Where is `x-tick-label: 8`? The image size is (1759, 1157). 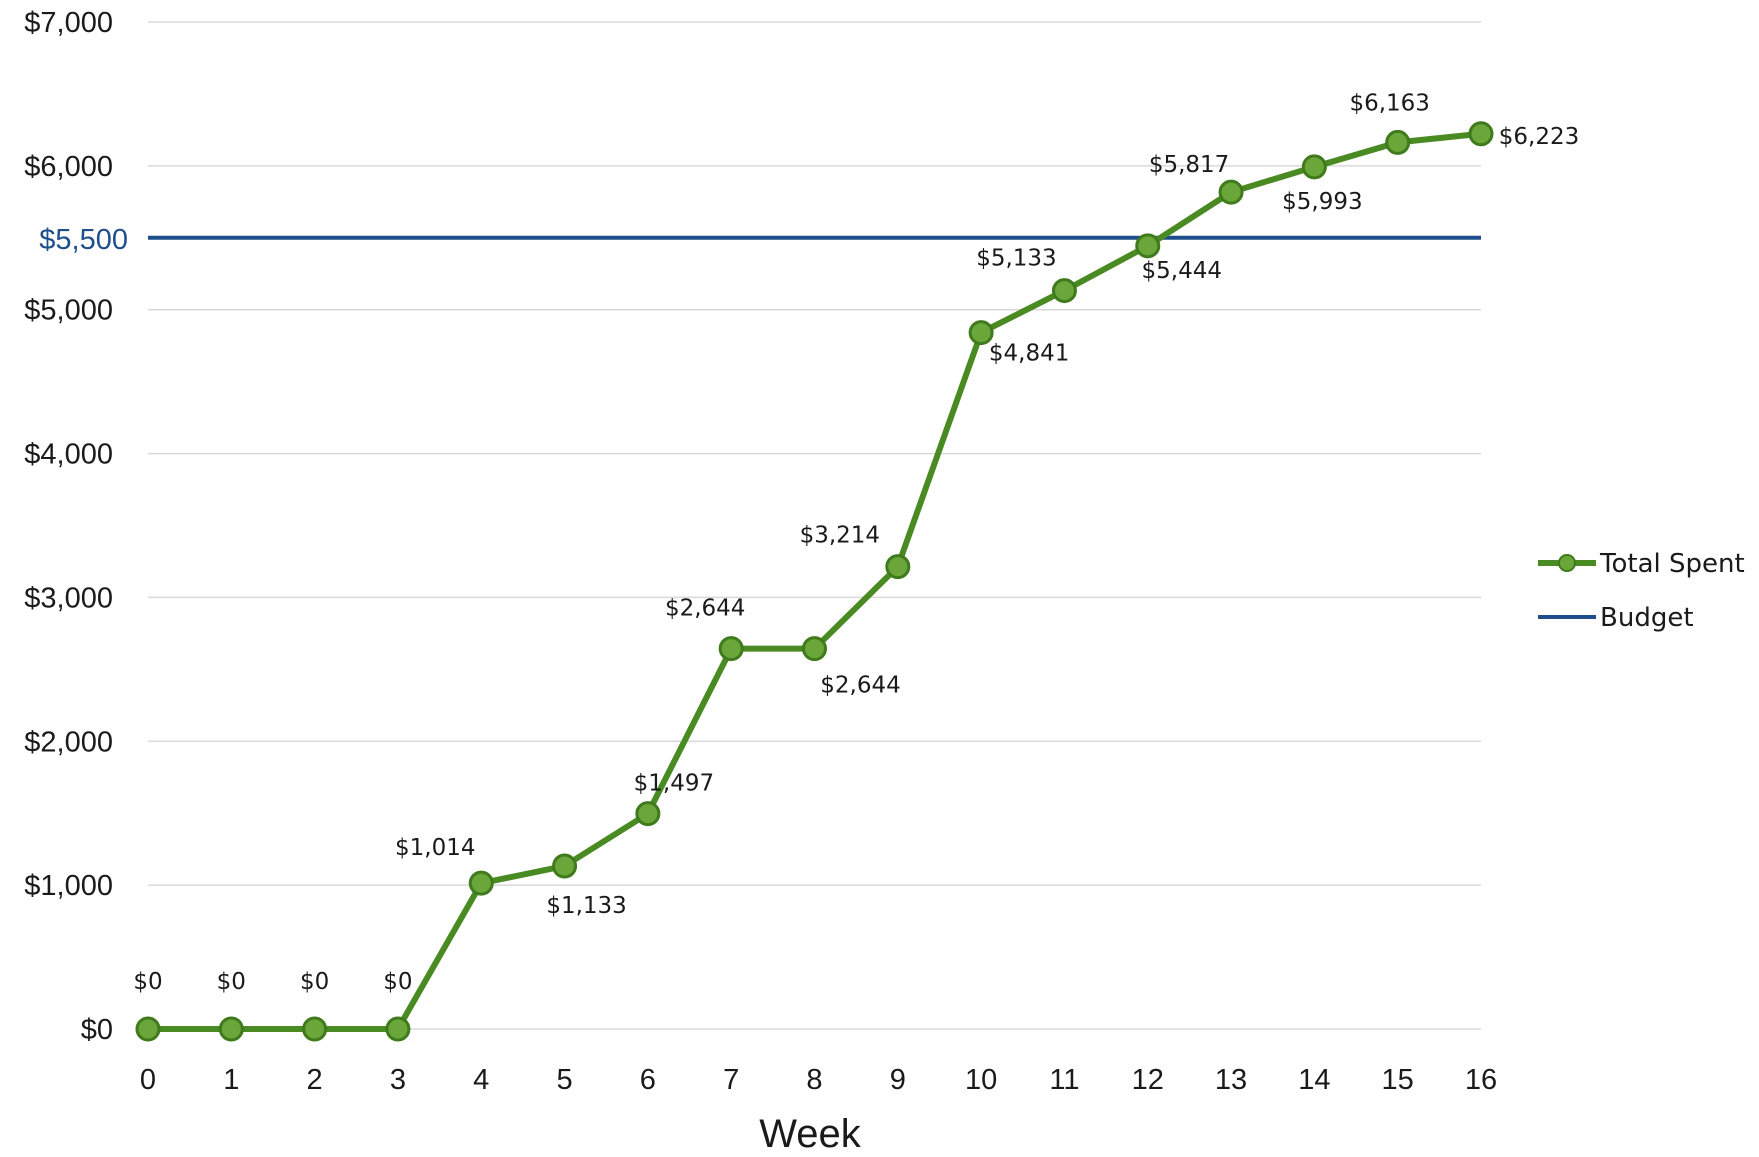 x-tick-label: 8 is located at coordinates (814, 1080).